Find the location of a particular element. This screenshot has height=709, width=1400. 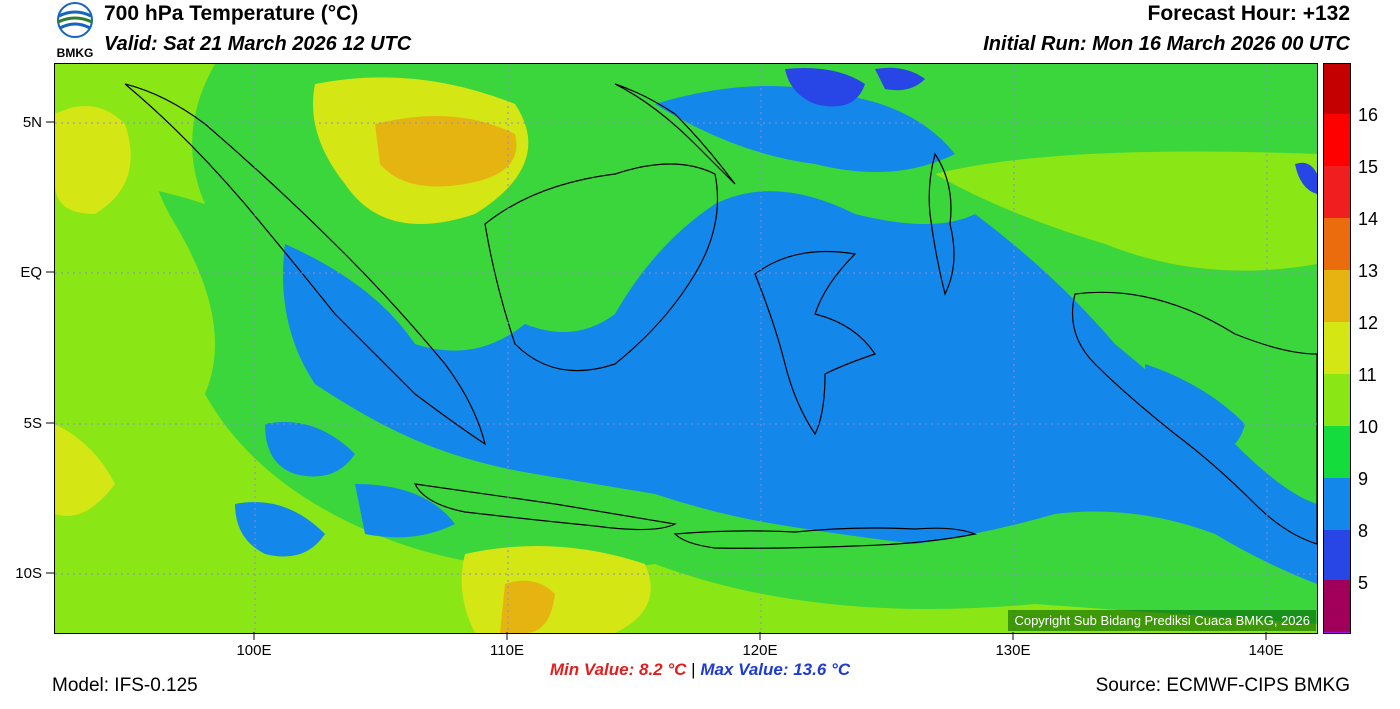

colorbar is located at coordinates (1337, 348).